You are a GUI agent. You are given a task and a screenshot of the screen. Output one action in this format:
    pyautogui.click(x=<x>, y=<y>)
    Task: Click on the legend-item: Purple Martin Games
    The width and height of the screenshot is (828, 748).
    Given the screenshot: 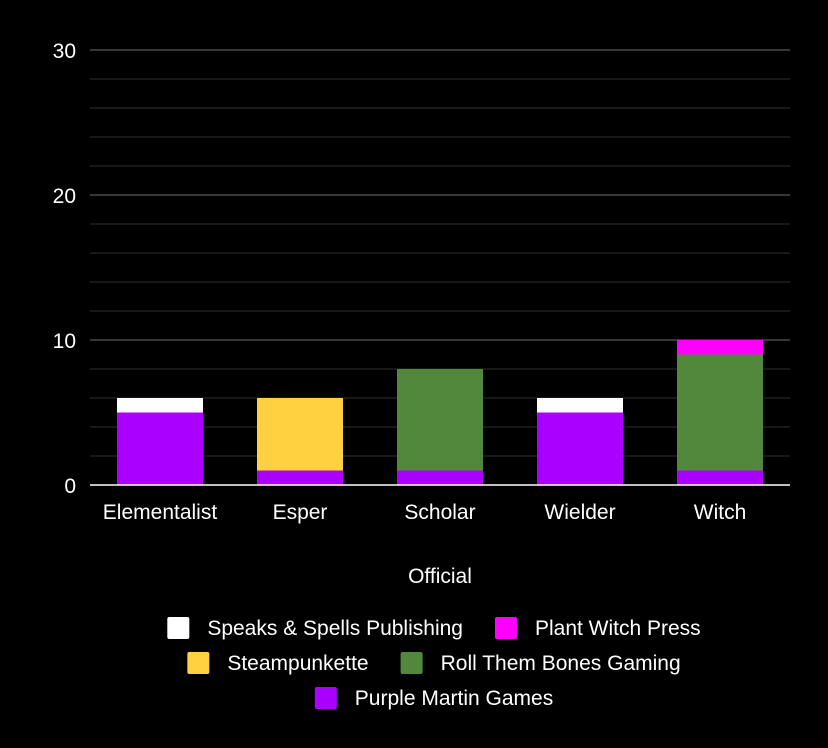 What is the action you would take?
    pyautogui.click(x=433, y=698)
    